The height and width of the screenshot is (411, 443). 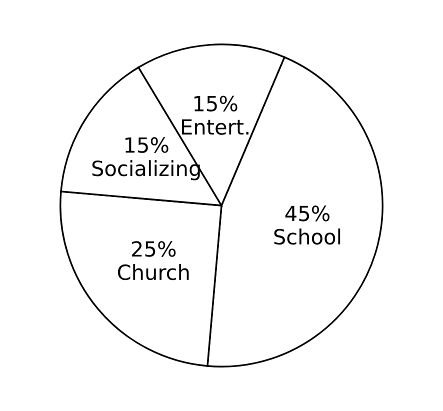 I want to click on slice-label: Socializing, so click(x=146, y=170).